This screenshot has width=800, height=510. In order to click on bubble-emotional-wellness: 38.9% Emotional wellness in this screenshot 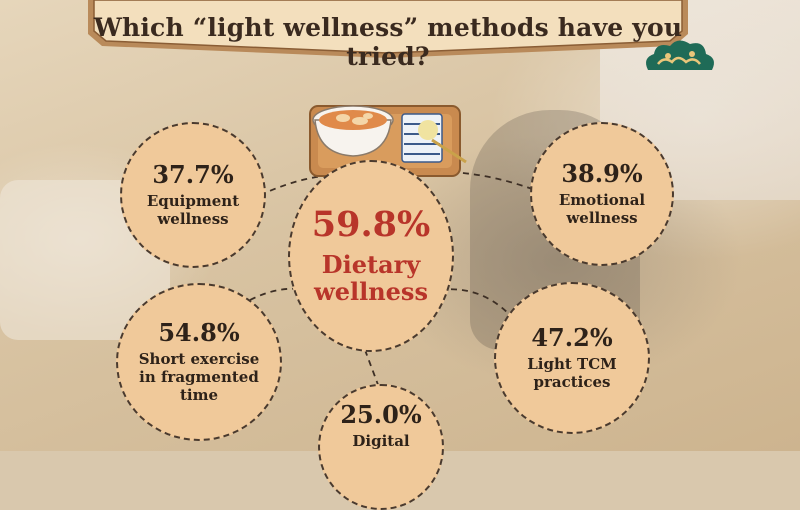, I will do `click(602, 194)`.